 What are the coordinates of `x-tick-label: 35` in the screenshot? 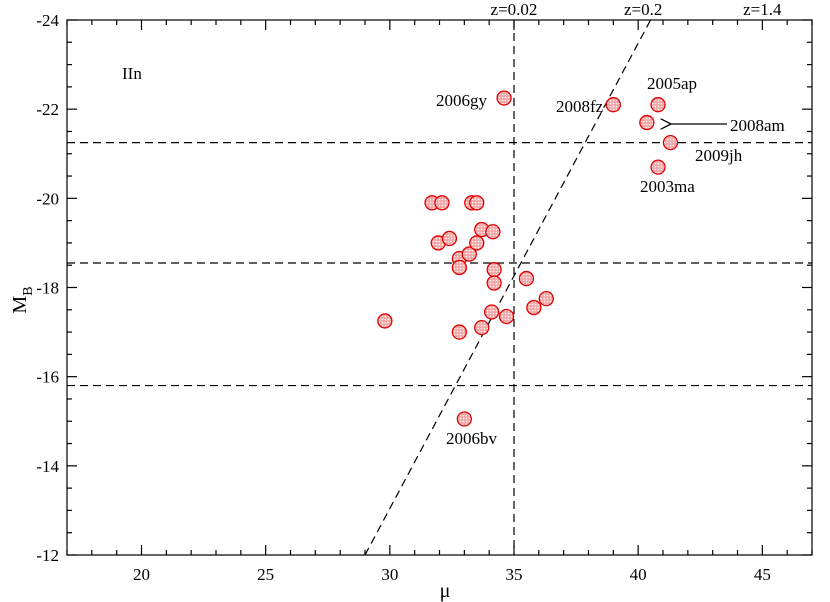 It's located at (514, 574).